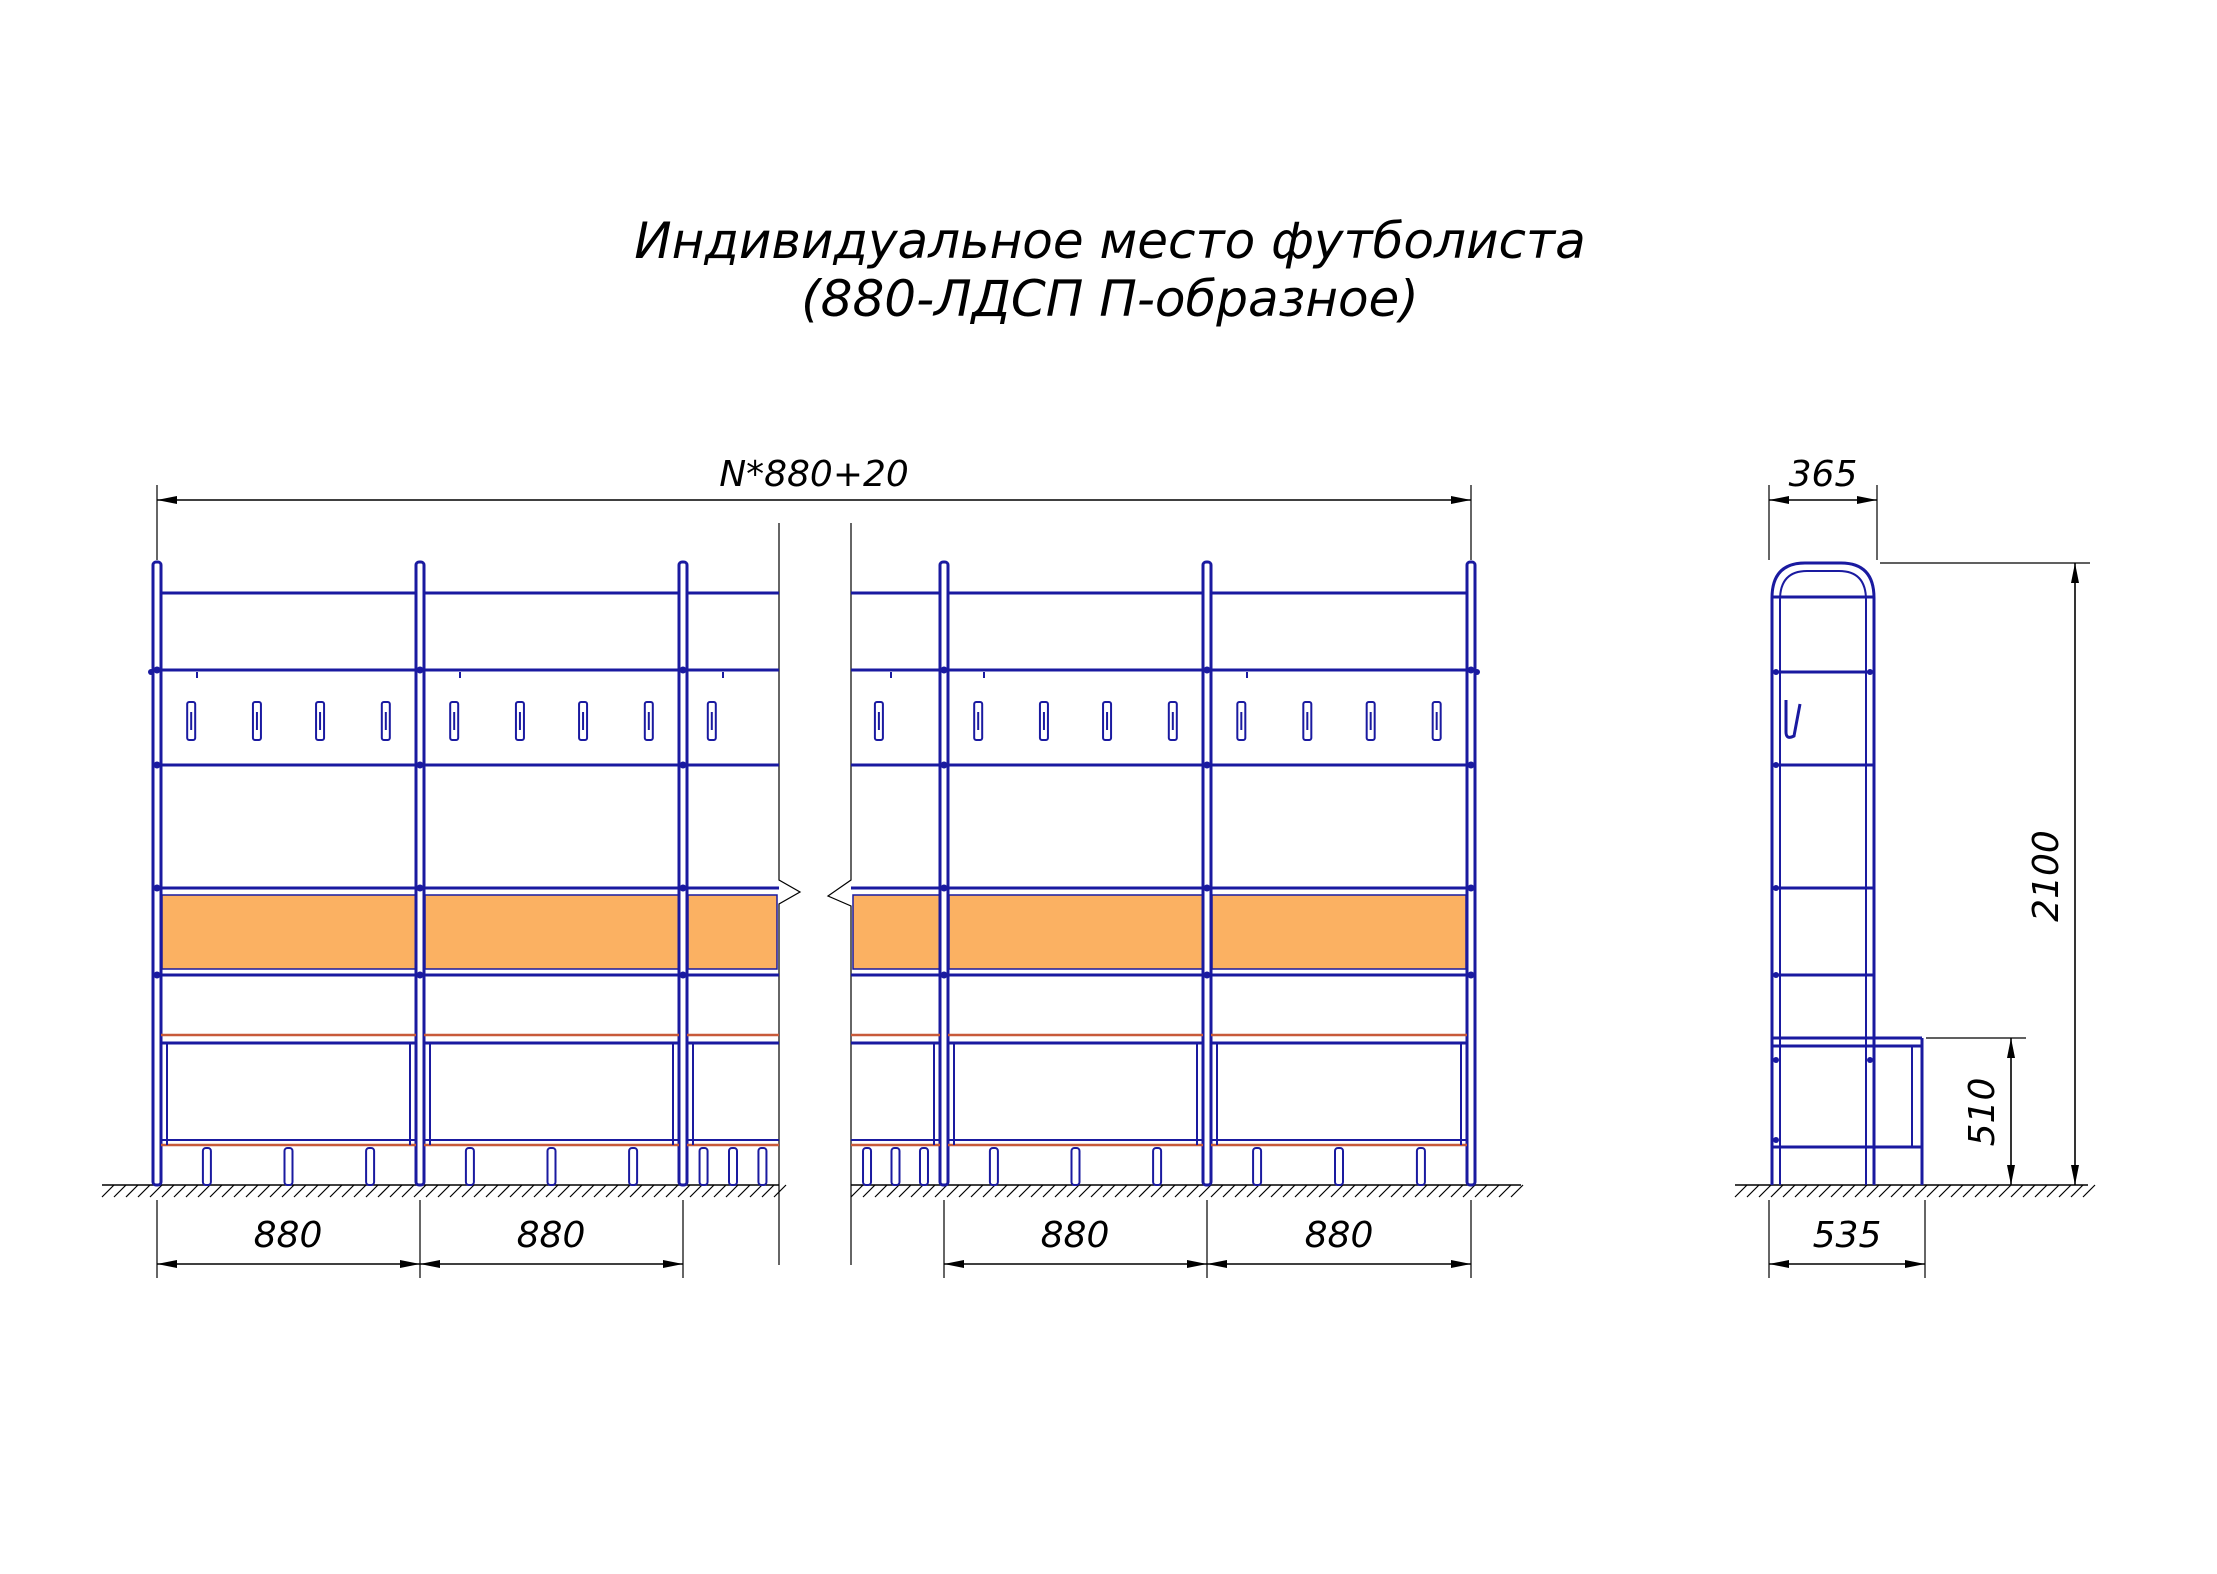  What do you see at coordinates (815, 894) in the screenshot?
I see `break-lines` at bounding box center [815, 894].